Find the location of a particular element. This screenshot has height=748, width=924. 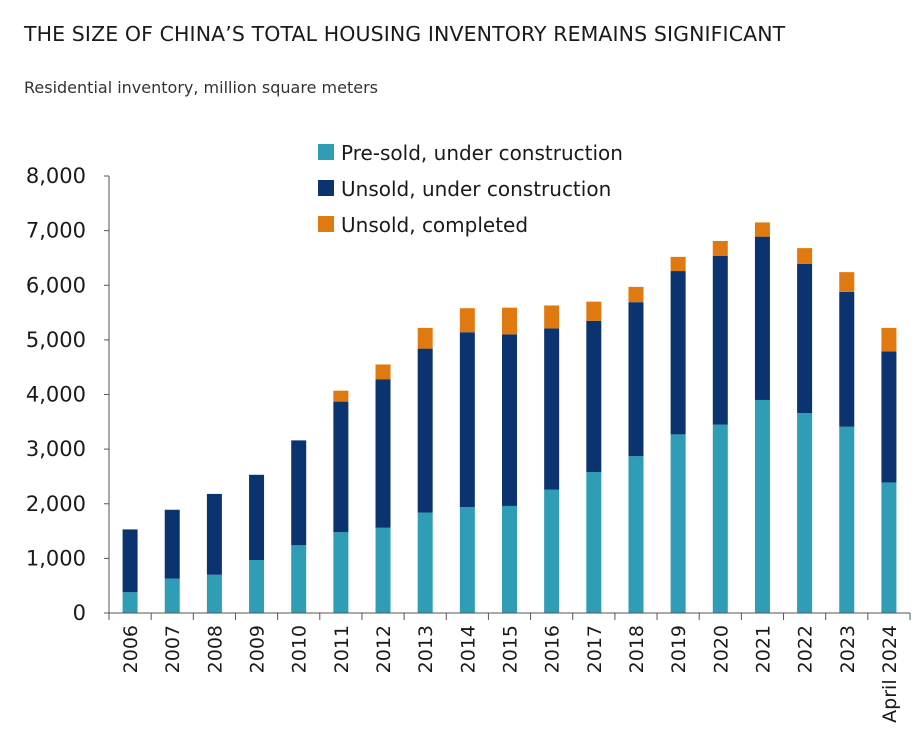

x-tick-label: 2014 is located at coordinates (468, 649).